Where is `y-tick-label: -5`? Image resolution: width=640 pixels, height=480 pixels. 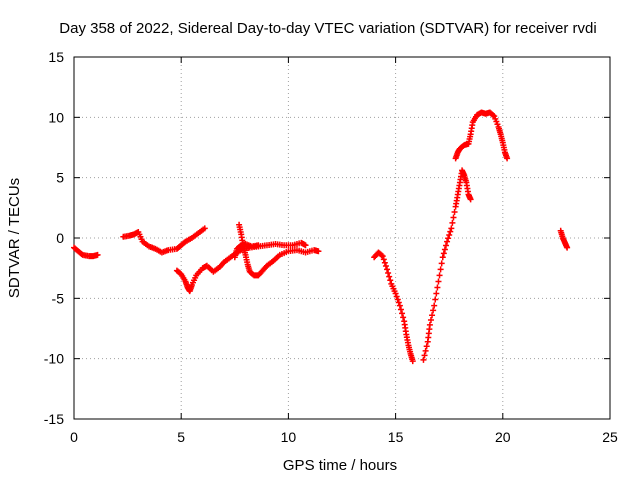 y-tick-label: -5 is located at coordinates (58, 298).